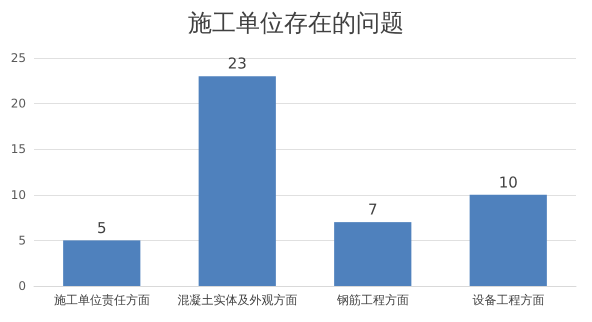  What do you see at coordinates (18, 103) in the screenshot?
I see `y-tick-label: 20` at bounding box center [18, 103].